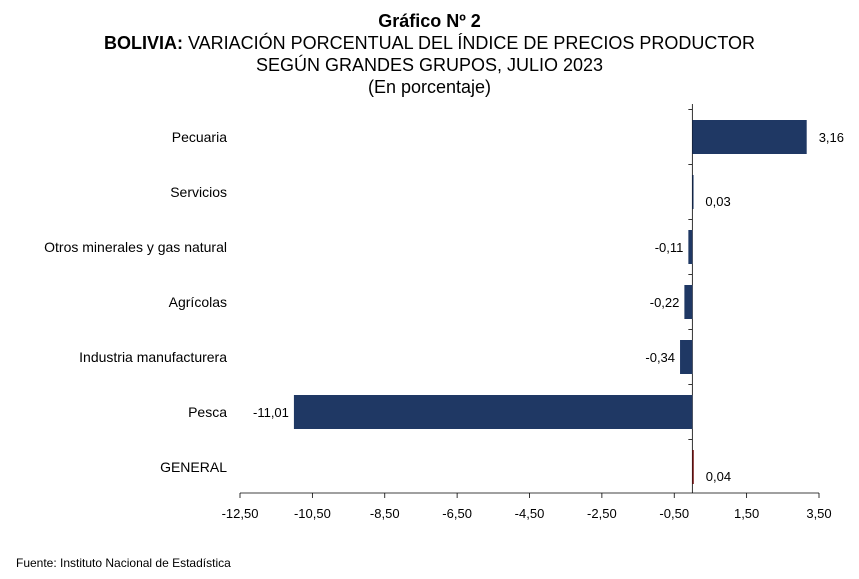 Image resolution: width=859 pixels, height=579 pixels. Describe the element at coordinates (198, 302) in the screenshot. I see `category-label-agricolas: Agrícolas` at that location.